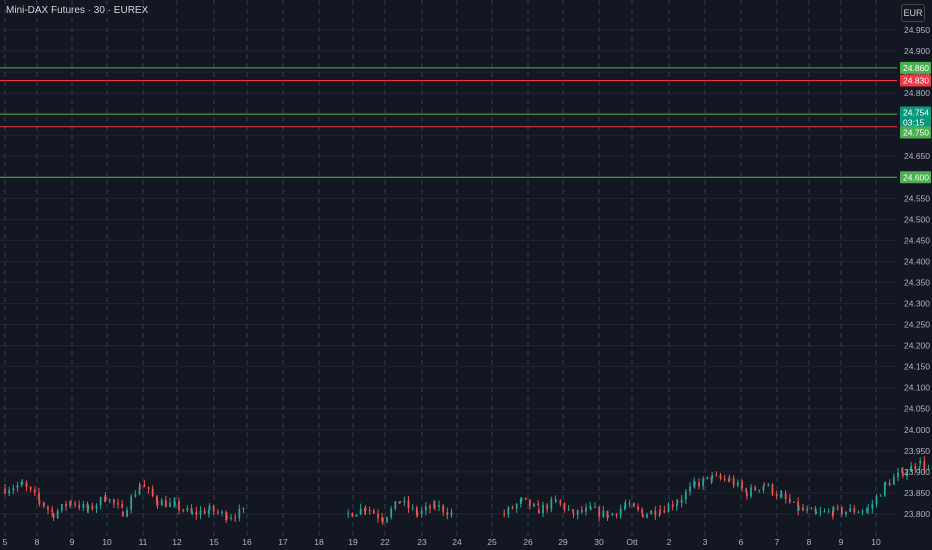  What do you see at coordinates (319, 542) in the screenshot?
I see `time-axis-label: 18` at bounding box center [319, 542].